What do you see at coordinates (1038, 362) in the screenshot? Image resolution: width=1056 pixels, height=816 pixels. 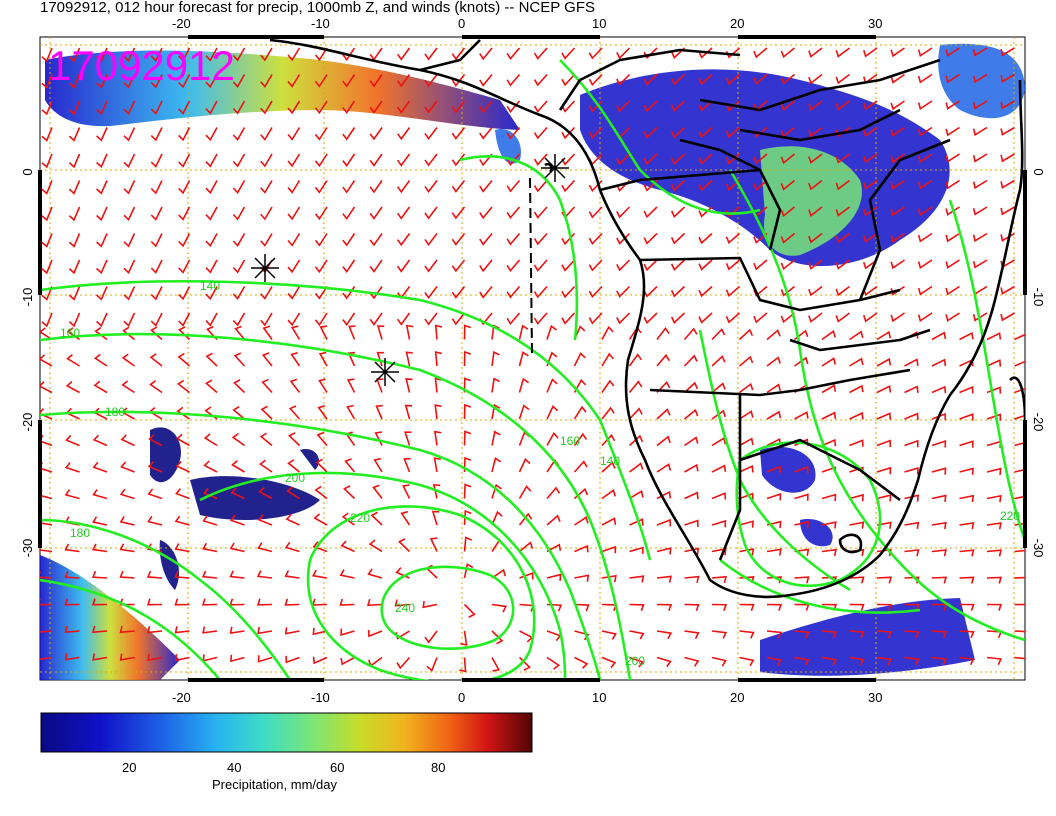 I see `lat-labels-right: 0 -10 -20 -30` at bounding box center [1038, 362].